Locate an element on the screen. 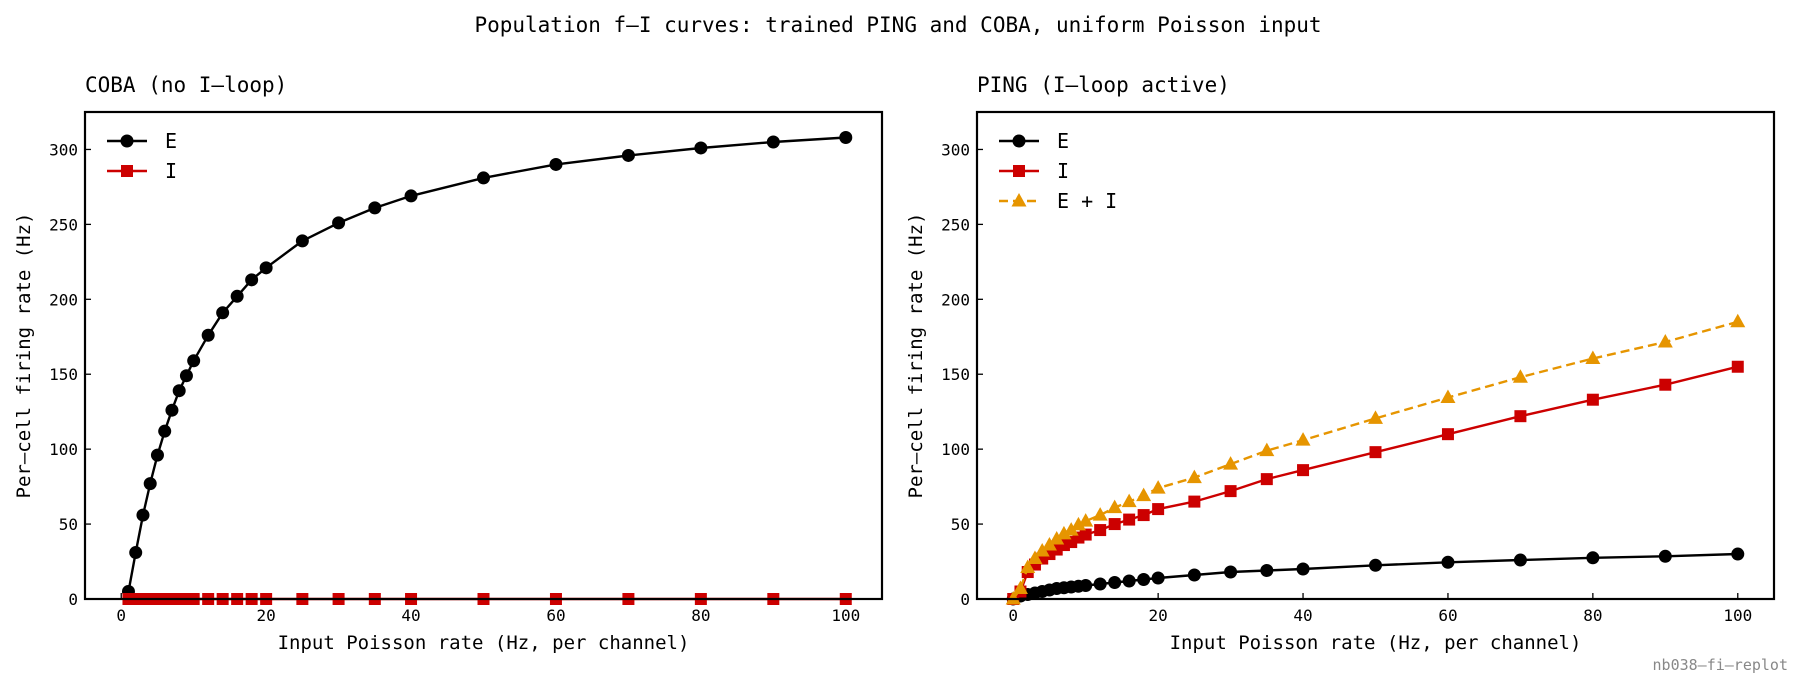 The height and width of the screenshot is (688, 1797). figure-footer: nb038–fi–replot is located at coordinates (1720, 665).